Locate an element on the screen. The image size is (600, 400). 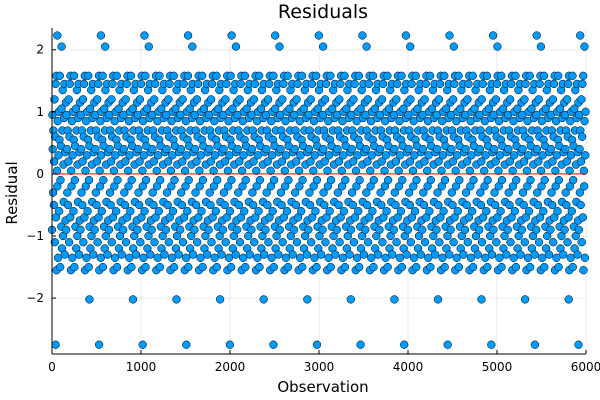
x-tick-label: 2000 is located at coordinates (230, 367).